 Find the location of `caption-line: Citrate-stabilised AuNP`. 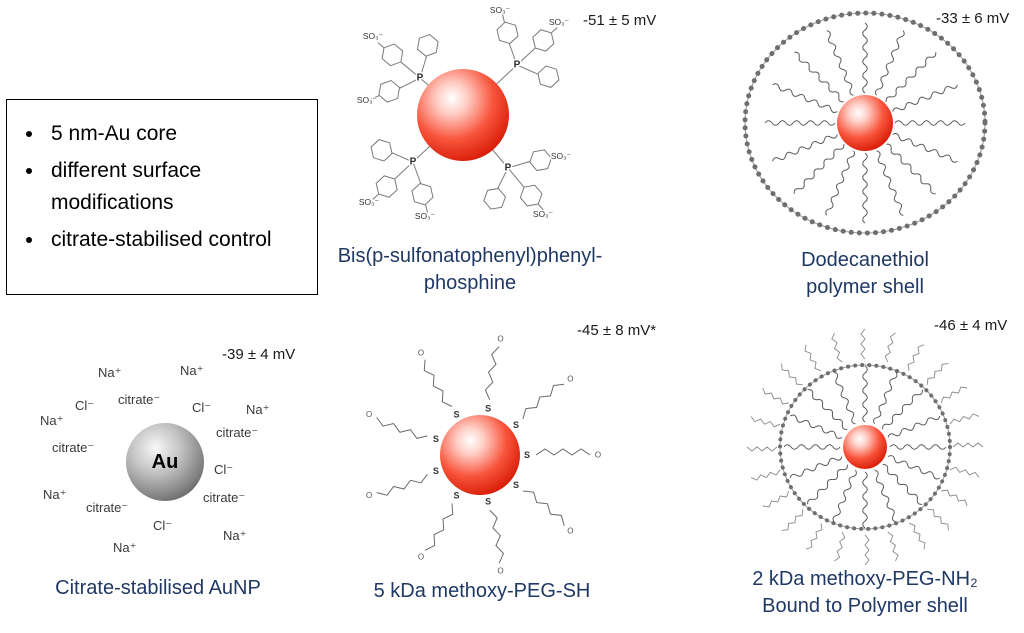

caption-line: Citrate-stabilised AuNP is located at coordinates (158, 588).